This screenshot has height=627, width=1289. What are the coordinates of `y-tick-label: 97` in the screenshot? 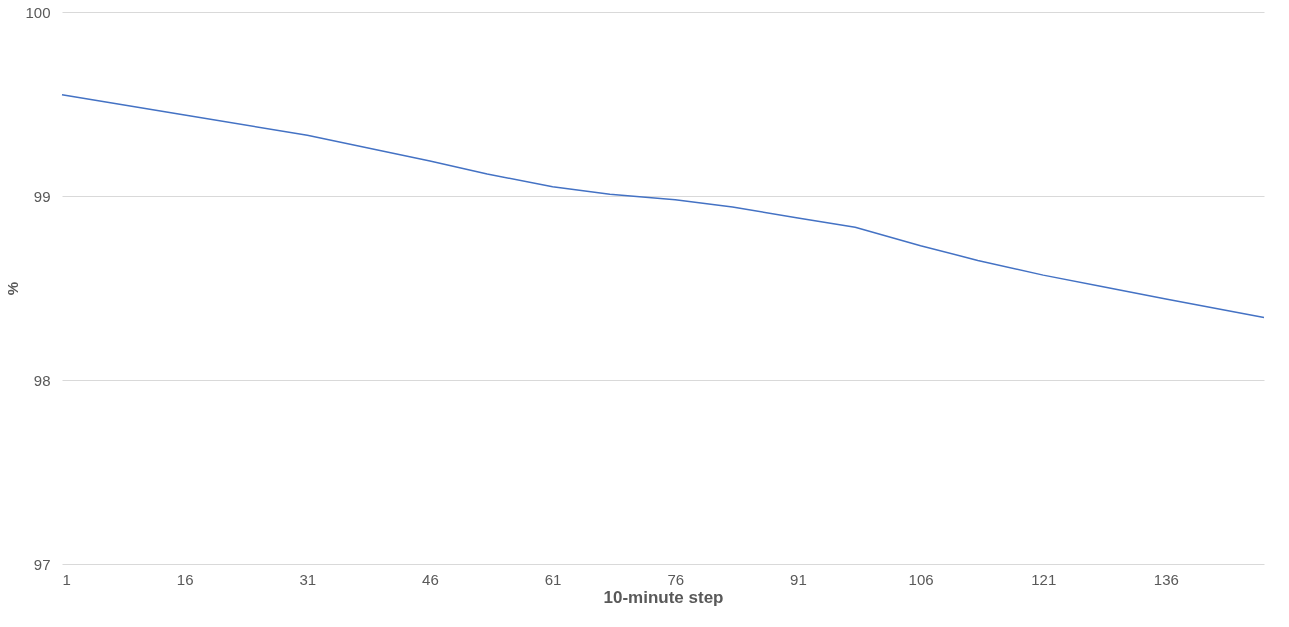 It's located at (42, 564).